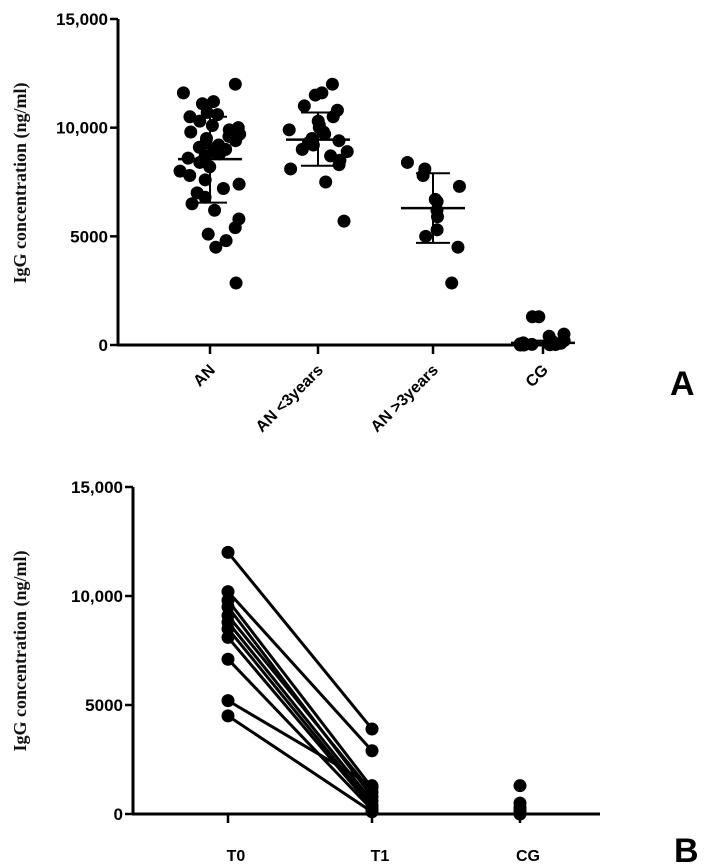 The width and height of the screenshot is (709, 868). Describe the element at coordinates (537, 376) in the screenshot. I see `panel-a-category-label: CG` at that location.